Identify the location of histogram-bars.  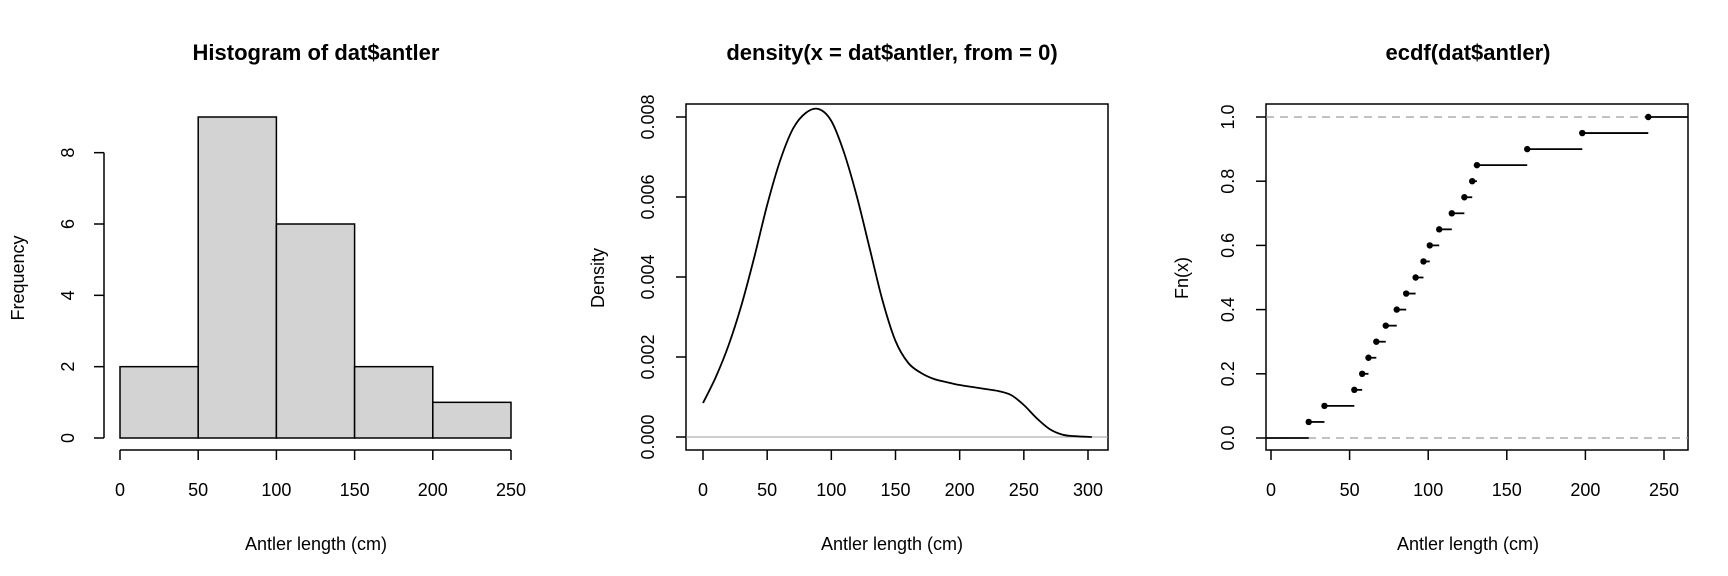
(315, 277).